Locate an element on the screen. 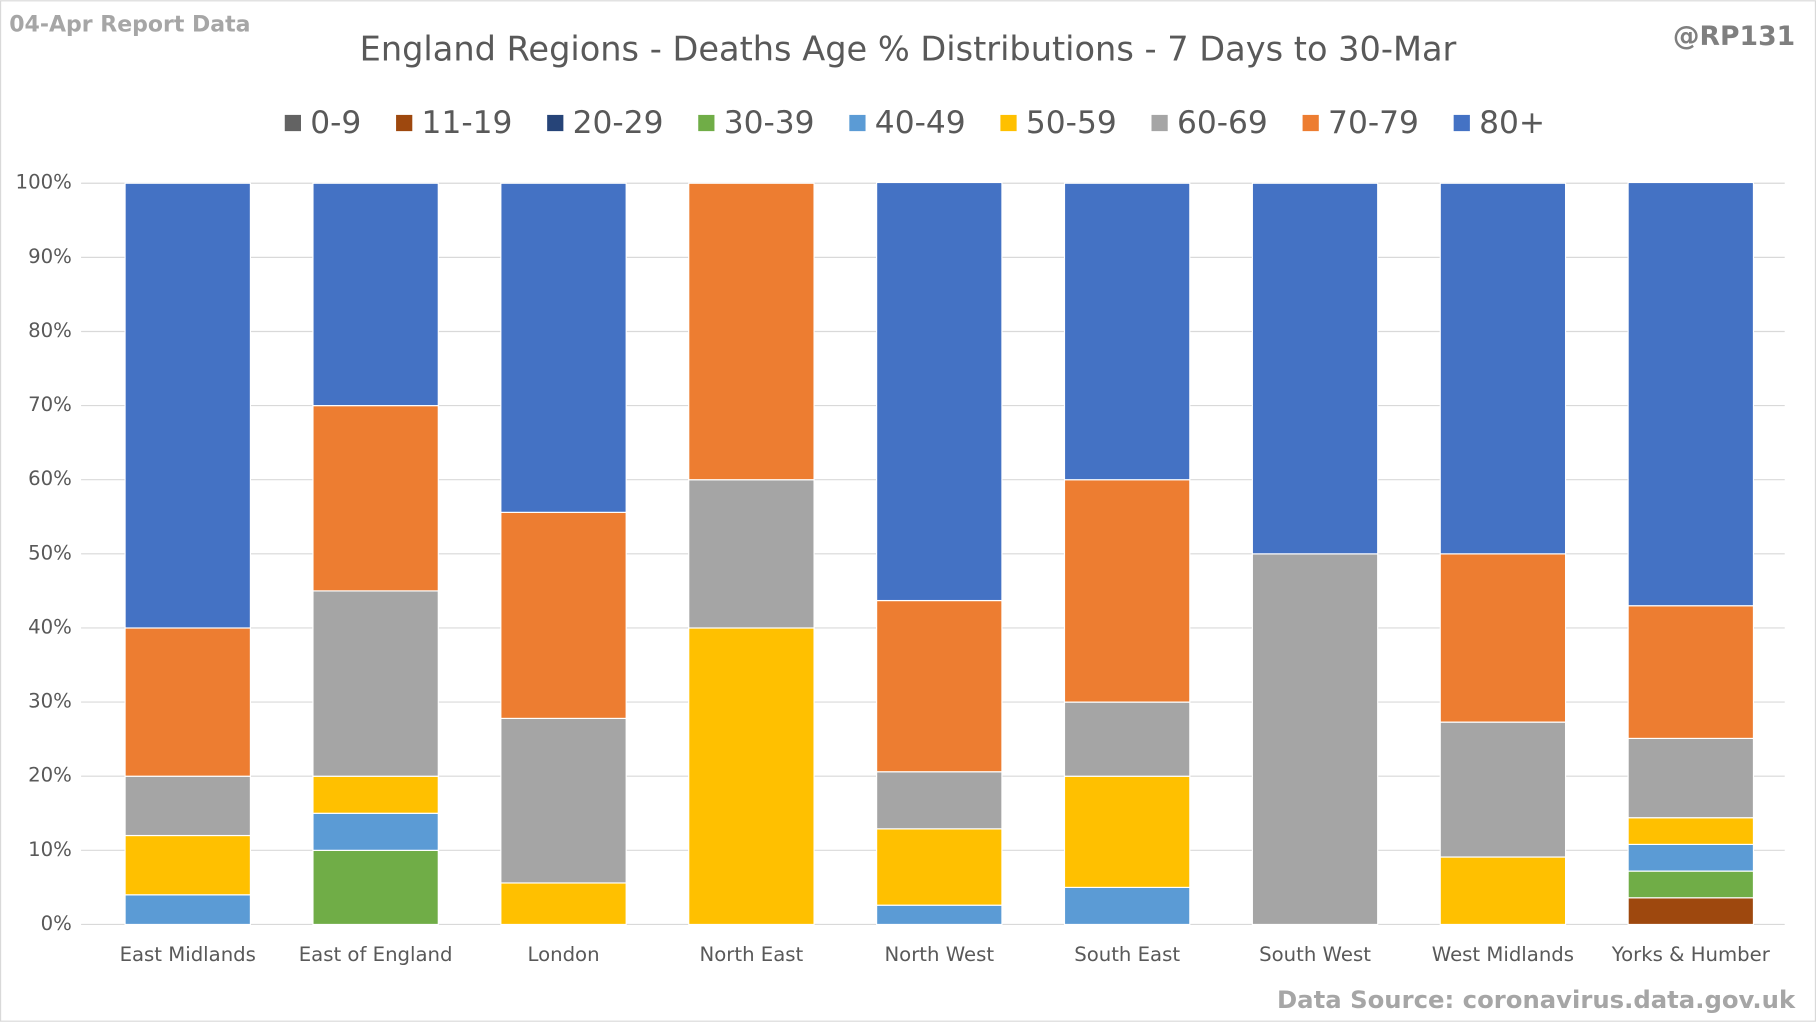  y-tick-label: 0% is located at coordinates (56, 923).